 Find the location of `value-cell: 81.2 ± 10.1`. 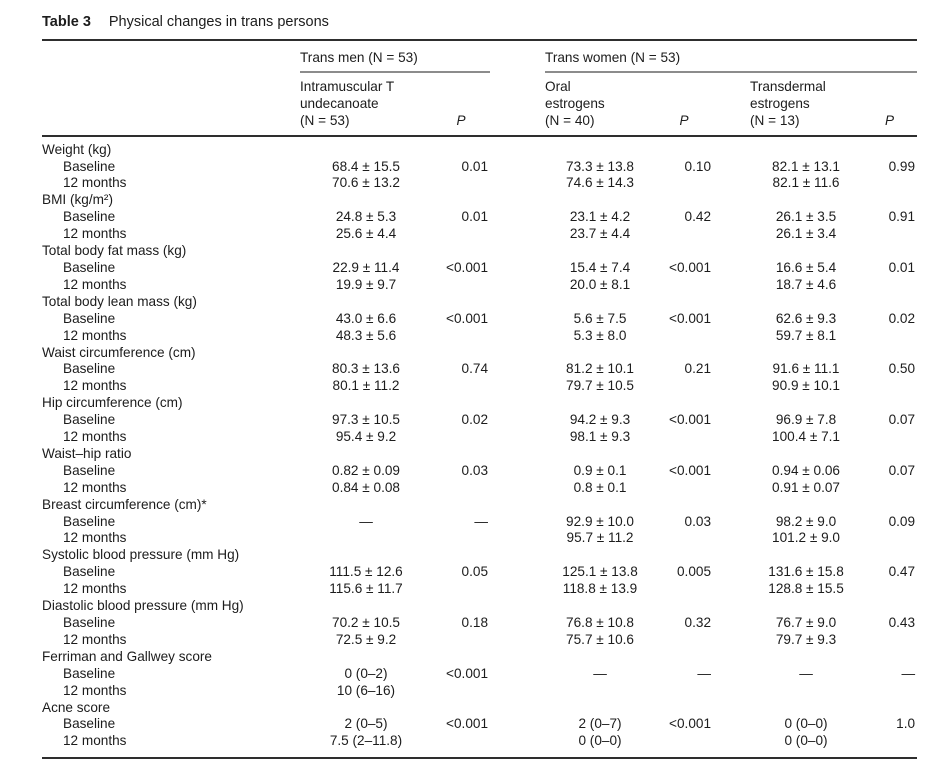

value-cell: 81.2 ± 10.1 is located at coordinates (600, 369).